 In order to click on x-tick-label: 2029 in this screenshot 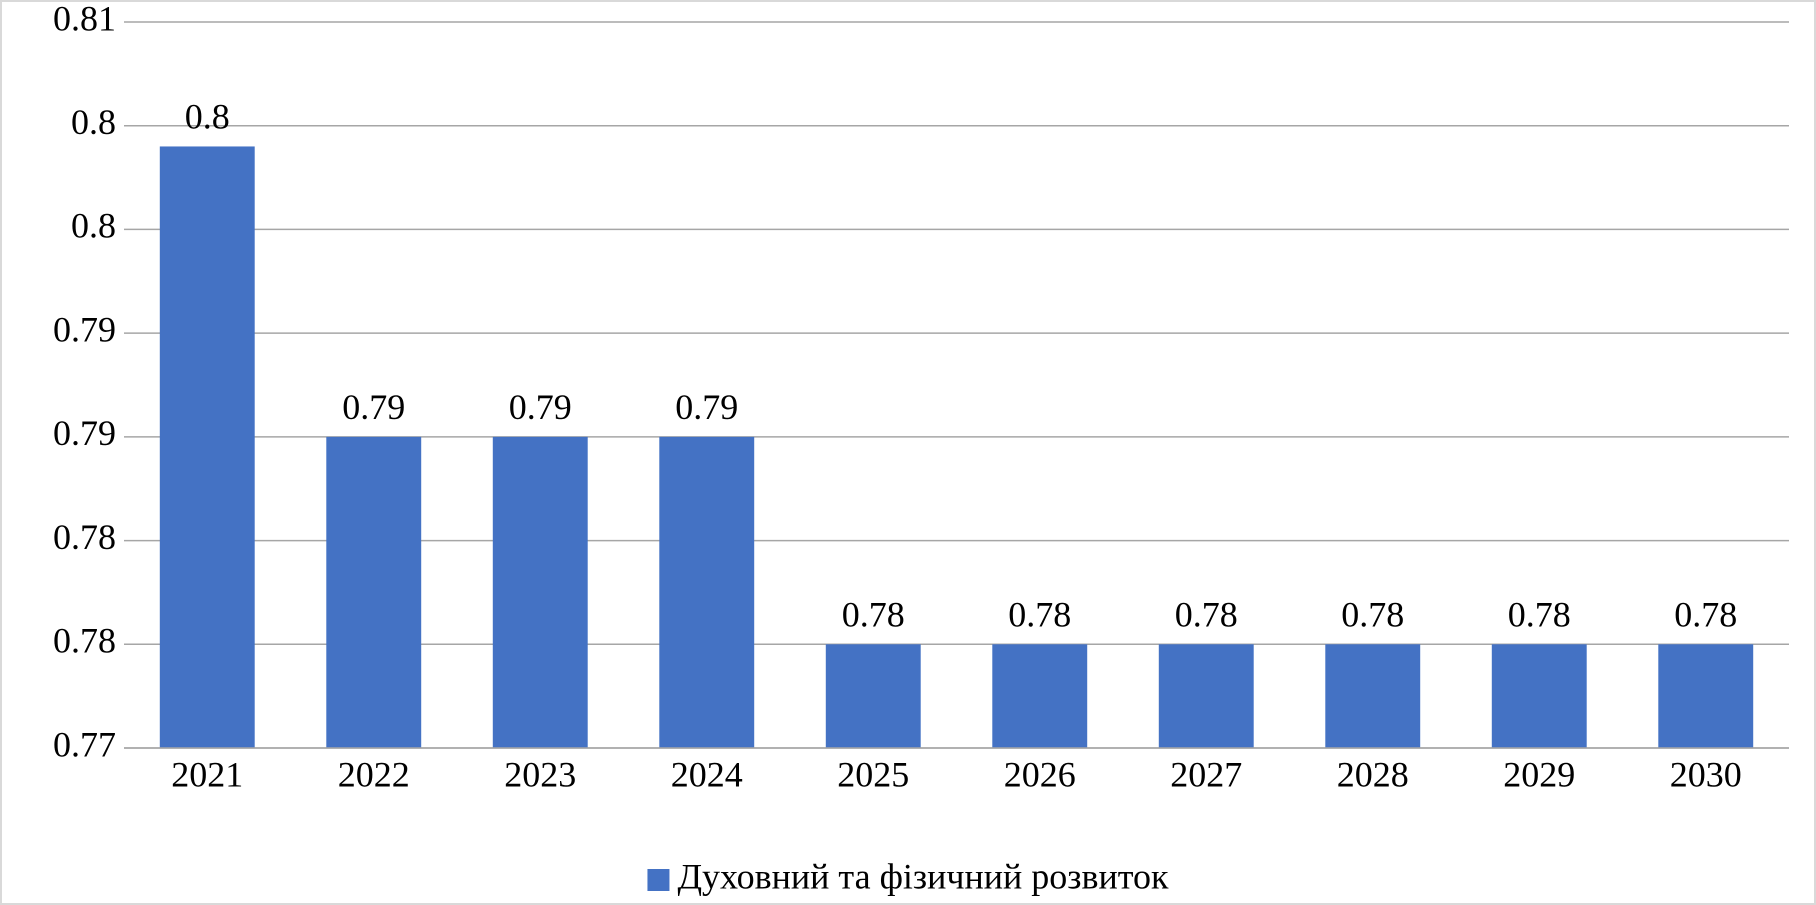, I will do `click(1539, 774)`.